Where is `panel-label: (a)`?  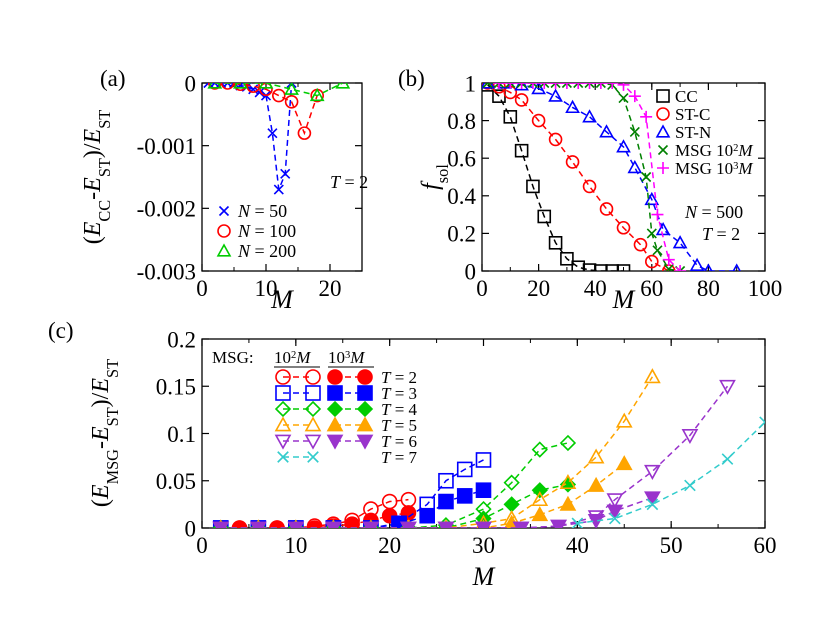 panel-label: (a) is located at coordinates (113, 78).